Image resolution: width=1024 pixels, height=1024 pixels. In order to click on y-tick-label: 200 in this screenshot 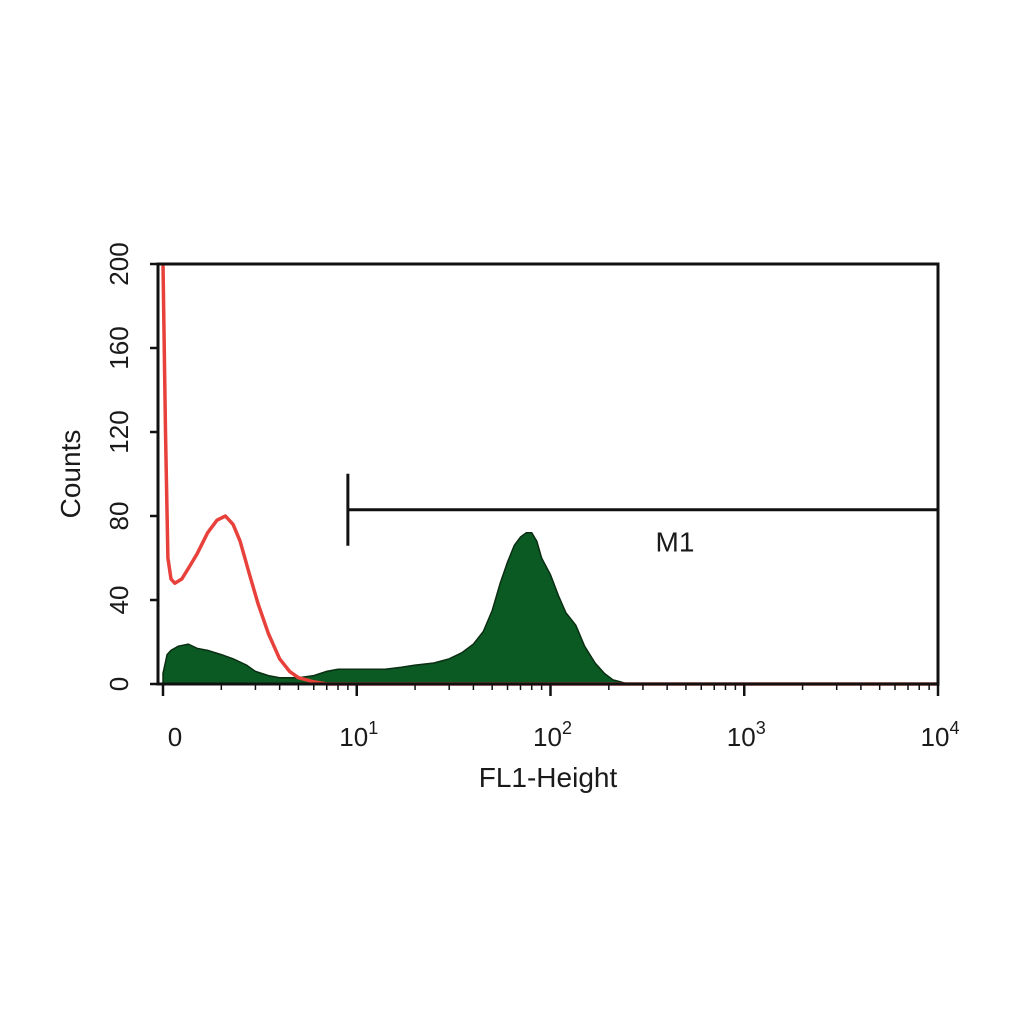, I will do `click(119, 263)`.